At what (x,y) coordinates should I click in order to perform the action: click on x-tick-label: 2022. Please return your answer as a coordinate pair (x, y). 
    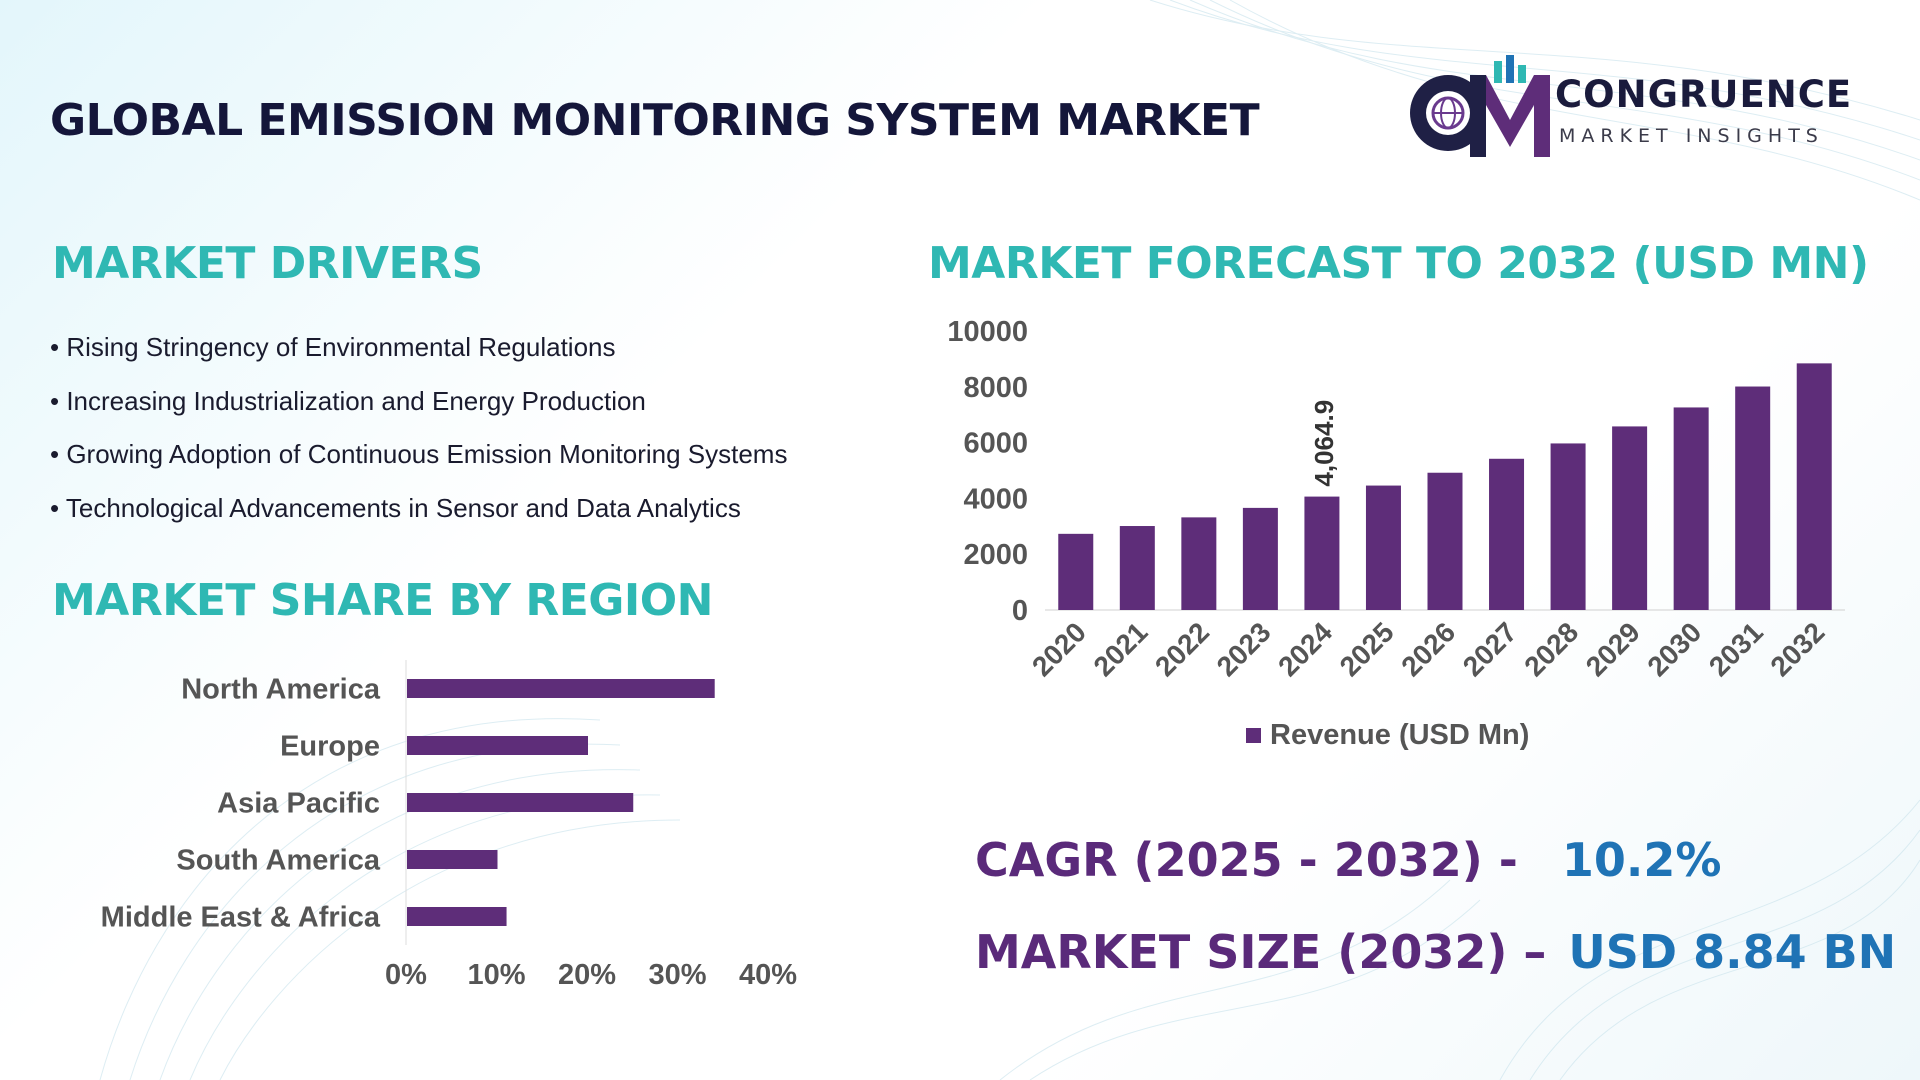
    Looking at the image, I should click on (1182, 649).